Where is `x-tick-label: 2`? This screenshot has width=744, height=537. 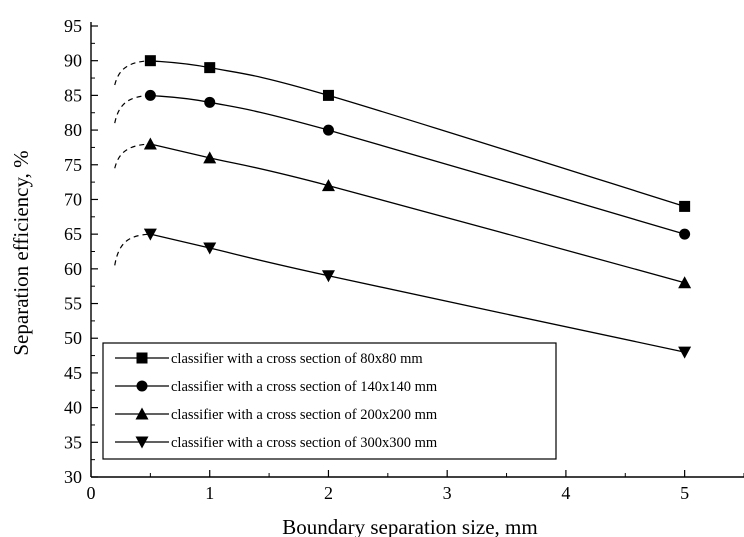
x-tick-label: 2 is located at coordinates (328, 493).